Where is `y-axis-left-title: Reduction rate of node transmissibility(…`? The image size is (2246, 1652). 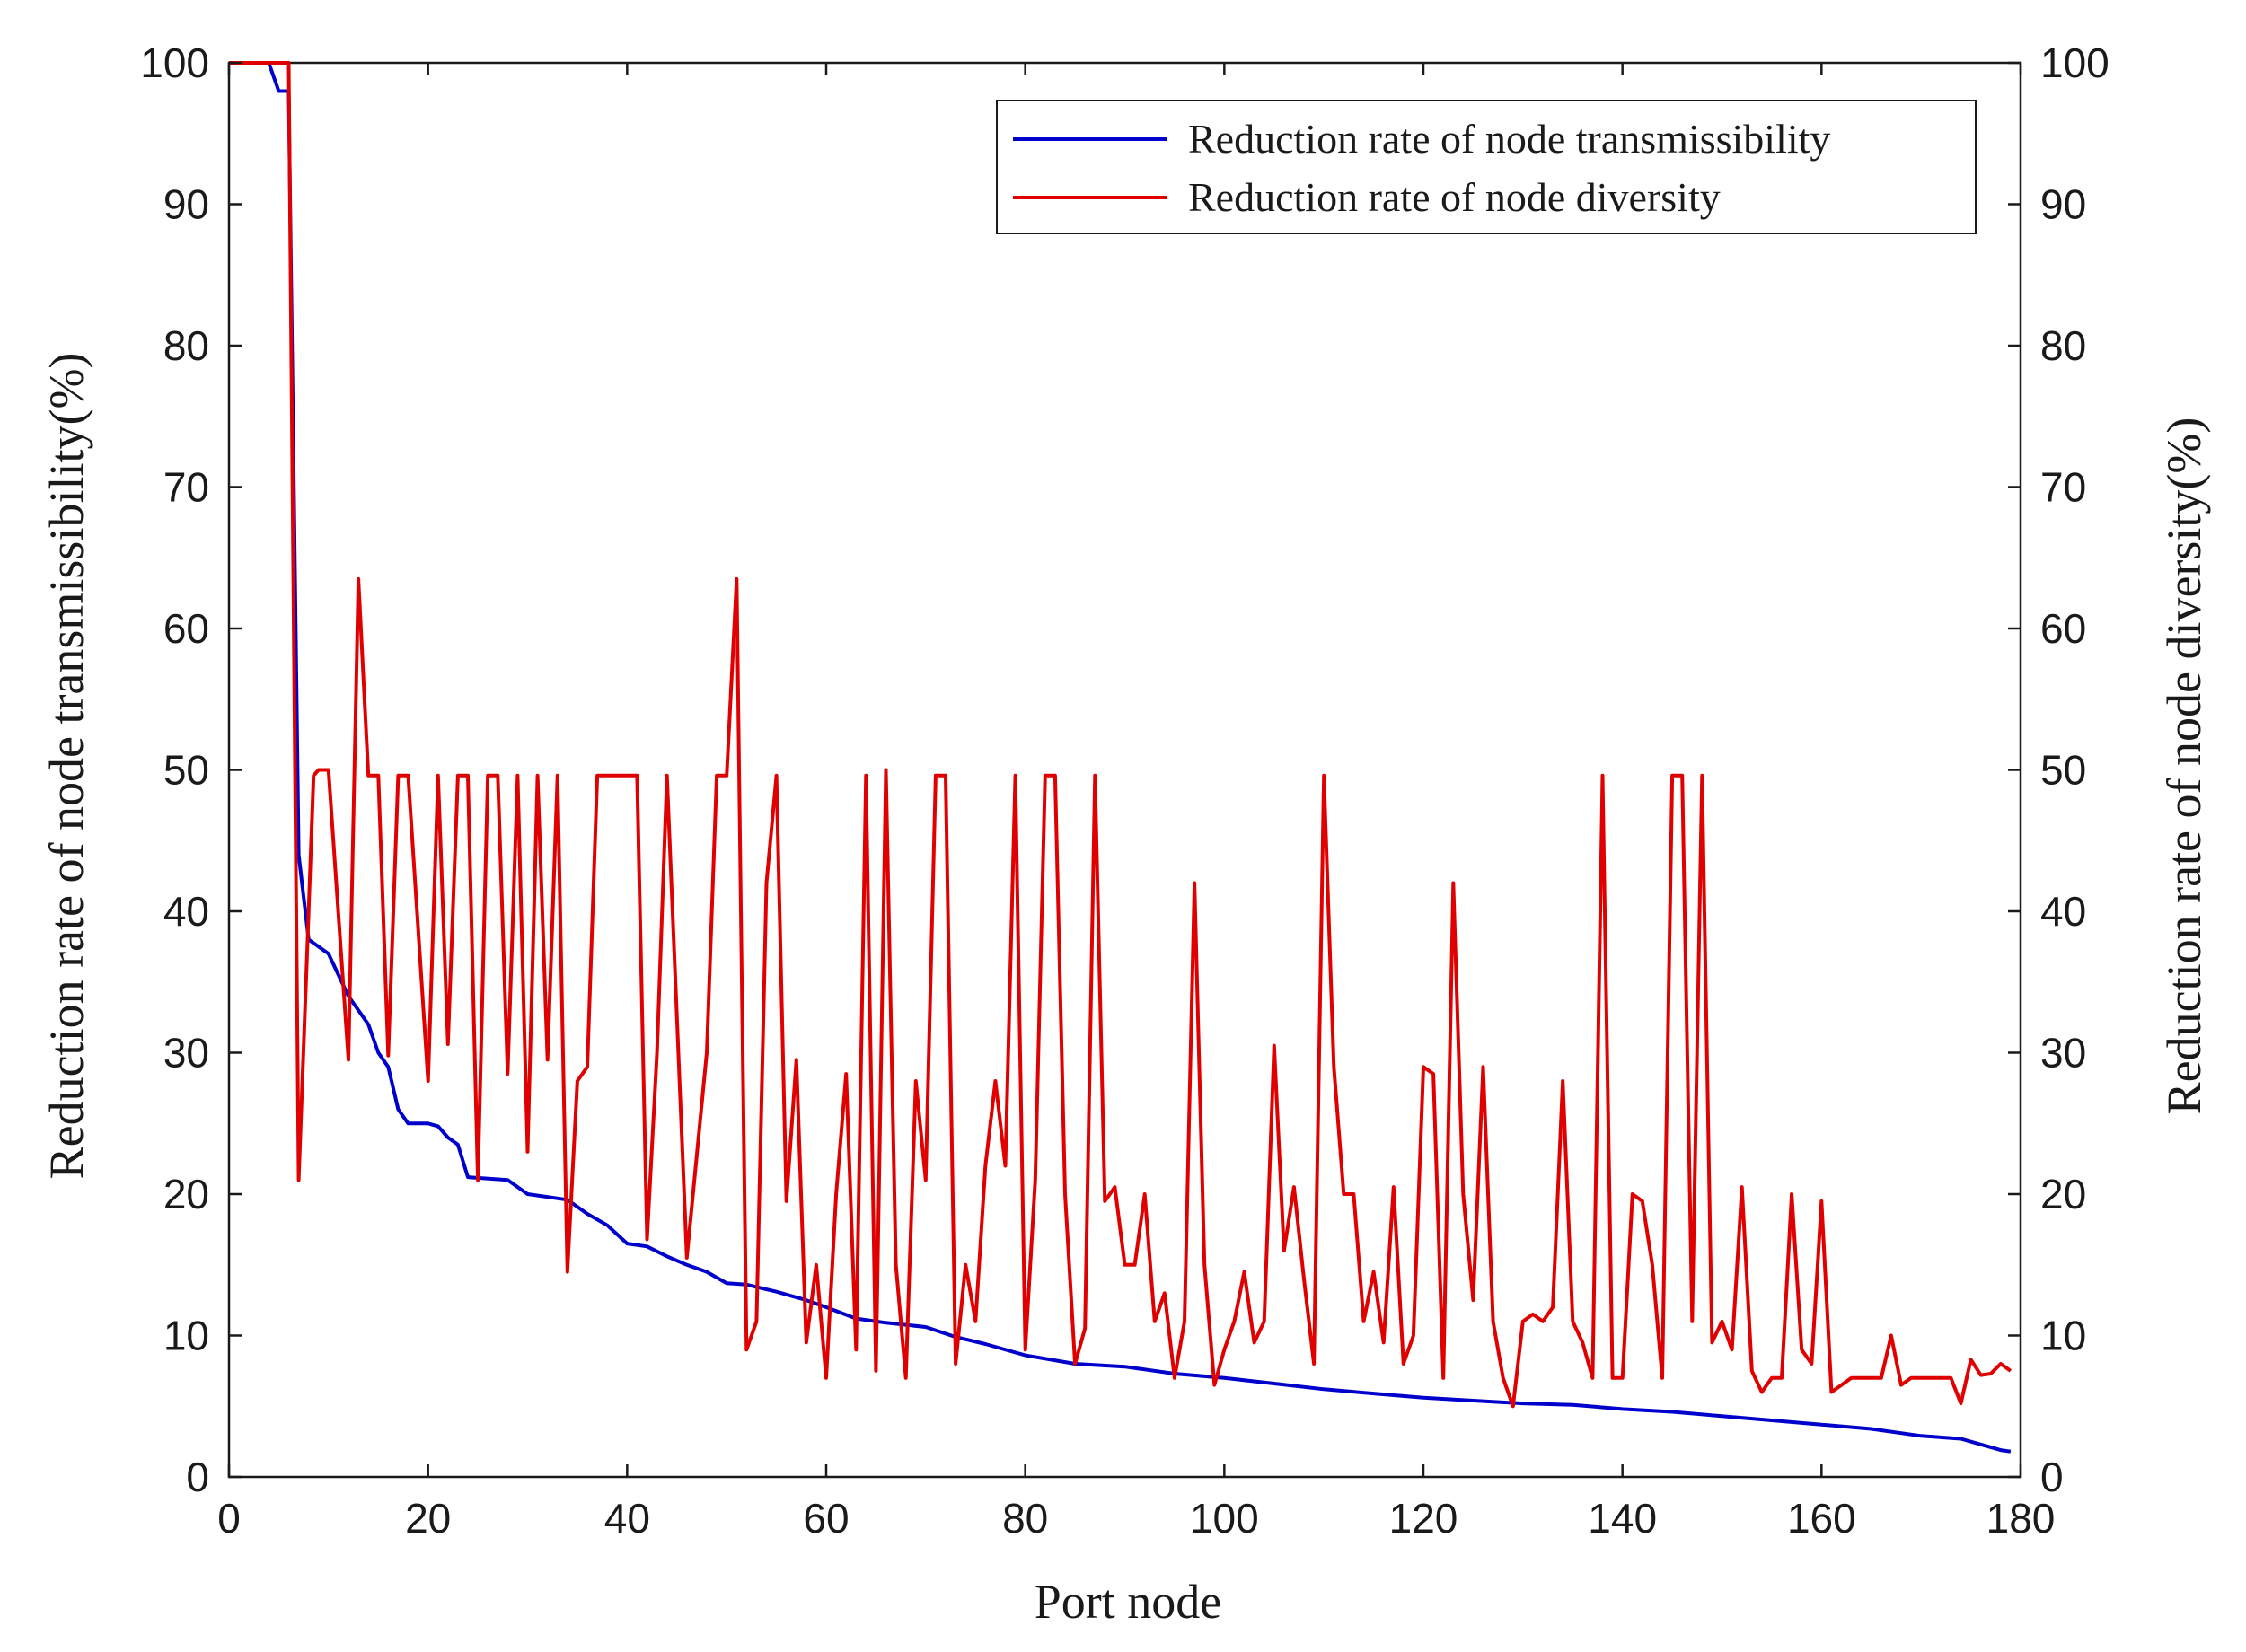
y-axis-left-title: Reduction rate of node transmissibility(… is located at coordinates (66, 767).